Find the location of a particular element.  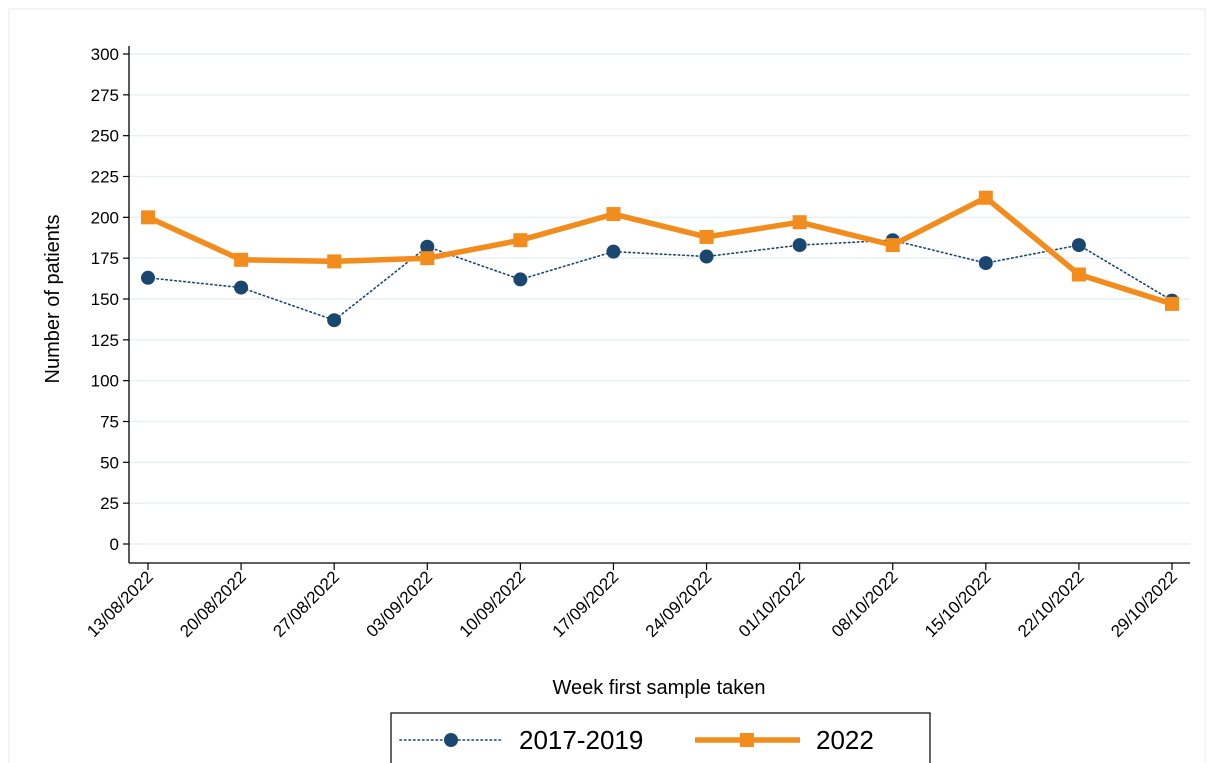

y-tick-label: 200 is located at coordinates (105, 217).